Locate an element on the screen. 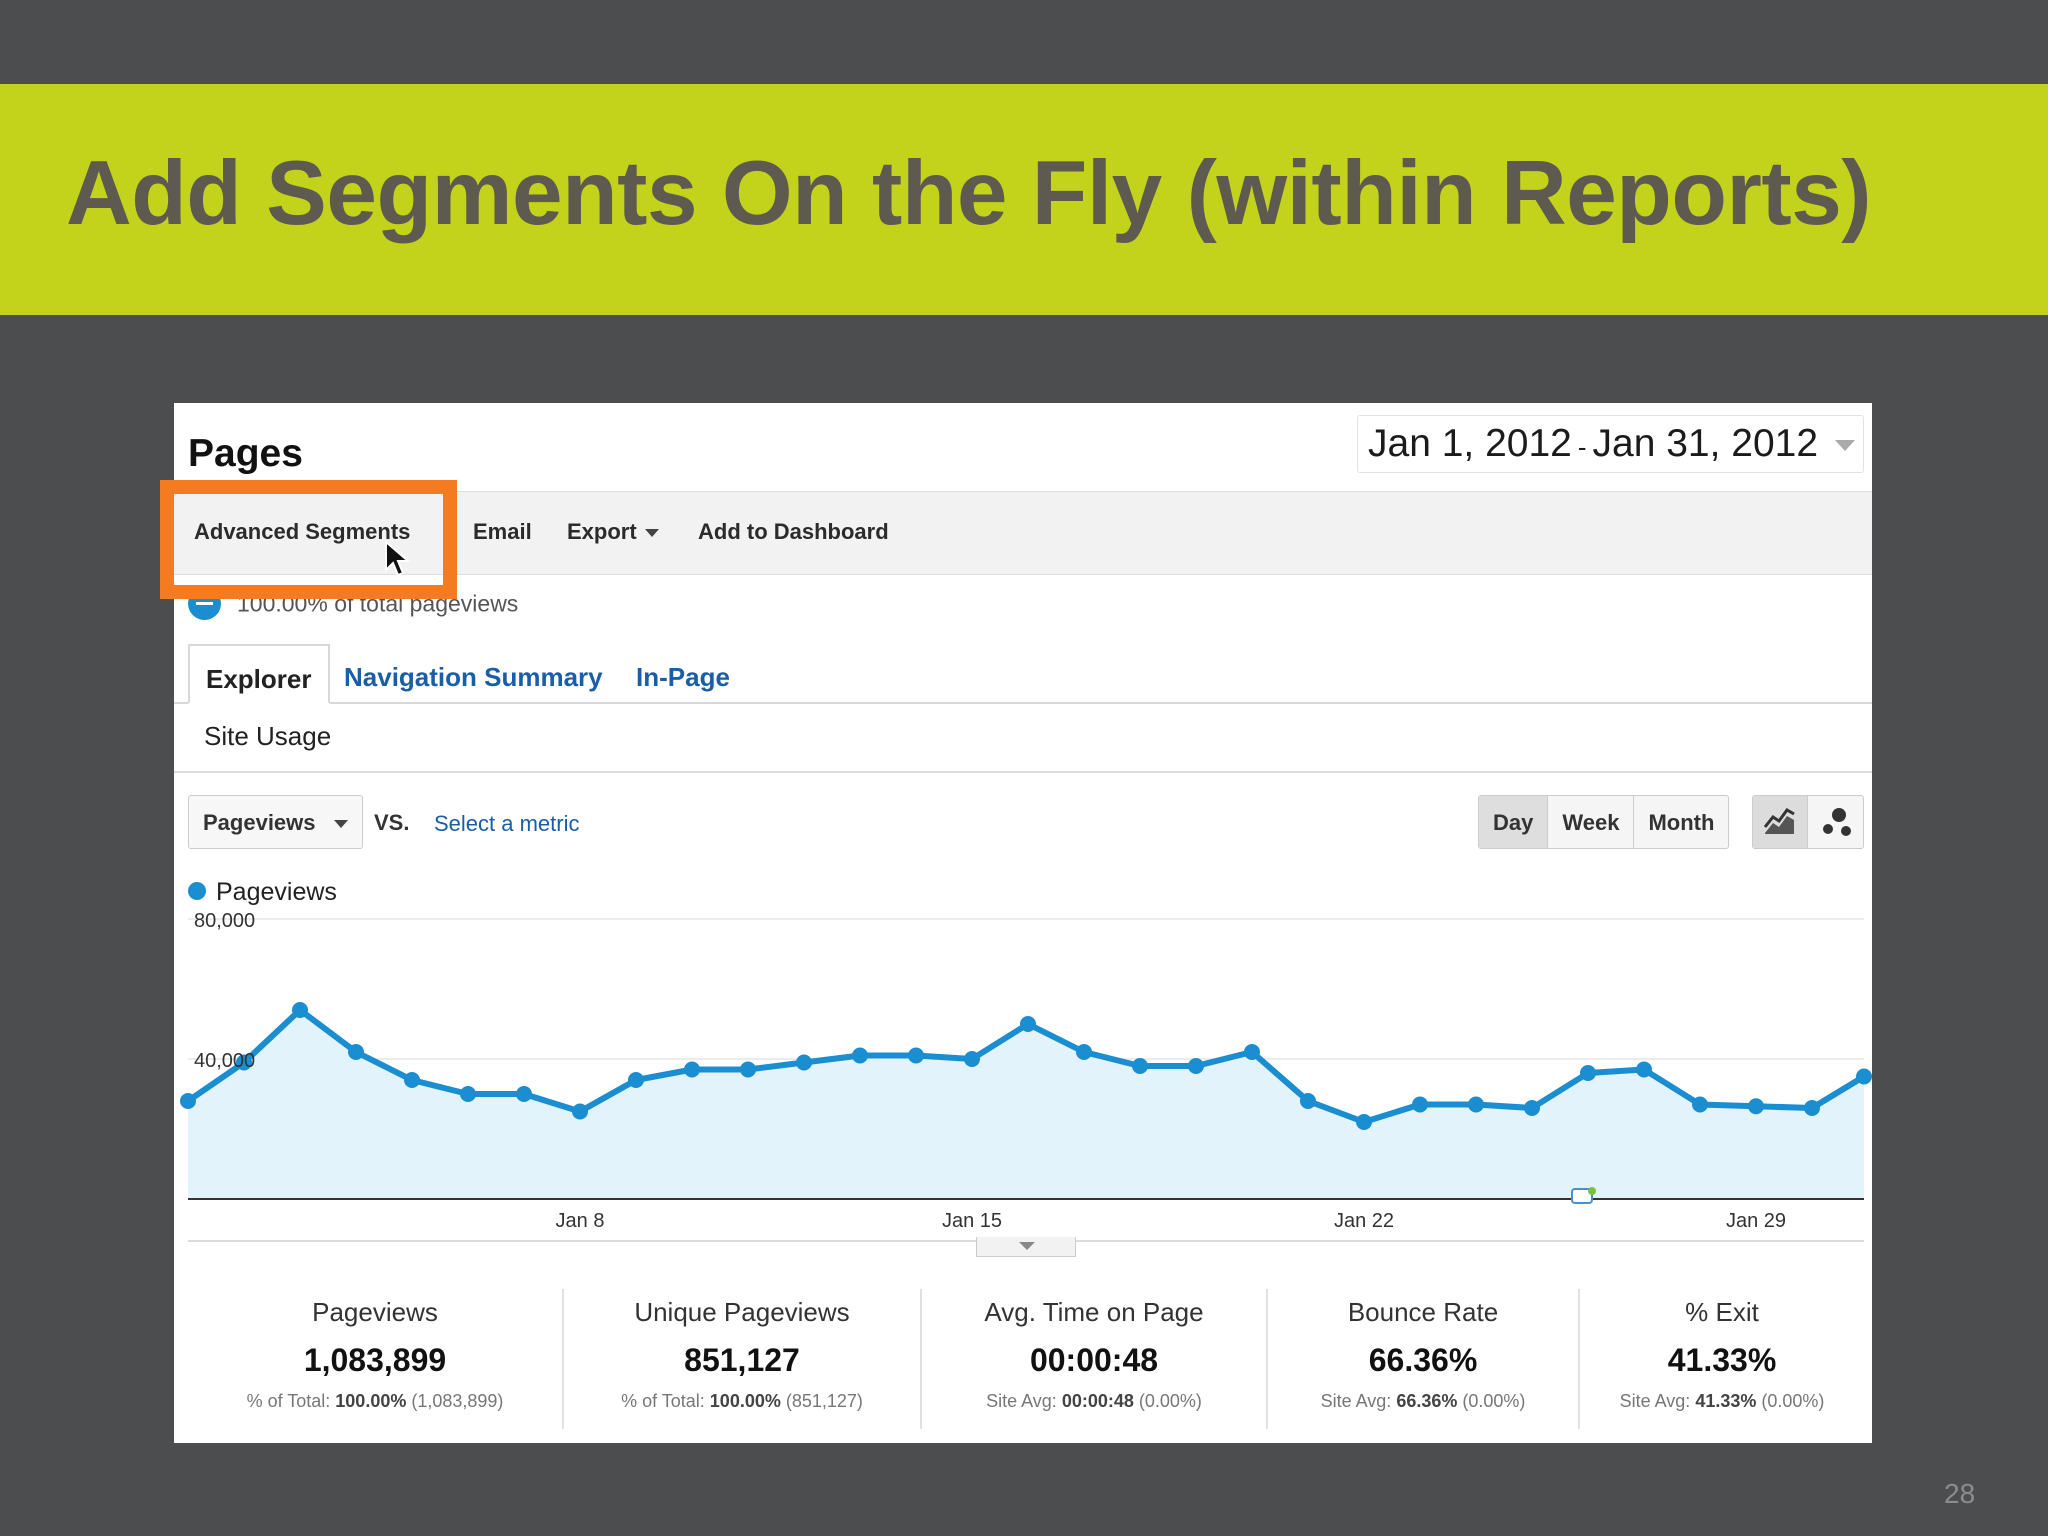 The height and width of the screenshot is (1536, 2048). date-end: Jan 31, 2012 is located at coordinates (1705, 443).